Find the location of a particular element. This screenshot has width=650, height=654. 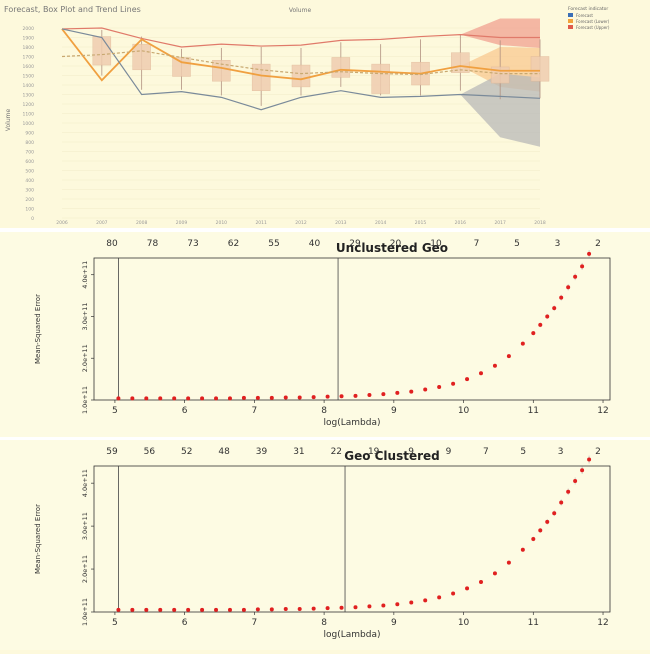

legend-title: Forecast indicator is located at coordinates (588, 9).